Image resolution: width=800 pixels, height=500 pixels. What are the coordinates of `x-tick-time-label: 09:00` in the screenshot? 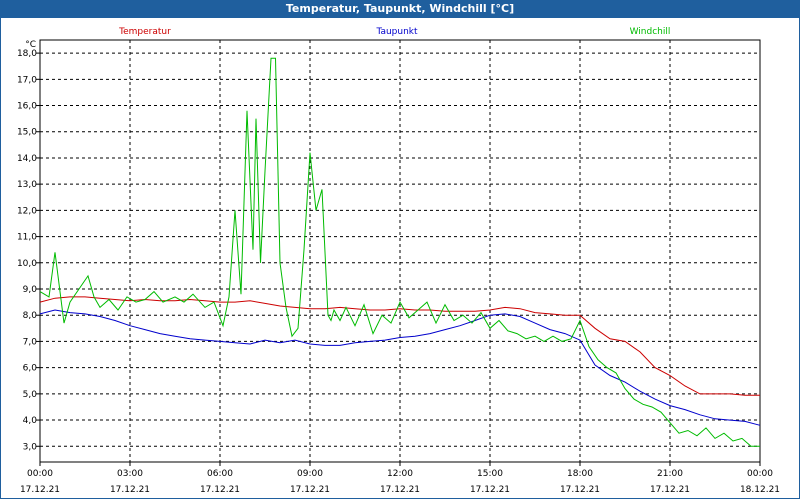 It's located at (310, 474).